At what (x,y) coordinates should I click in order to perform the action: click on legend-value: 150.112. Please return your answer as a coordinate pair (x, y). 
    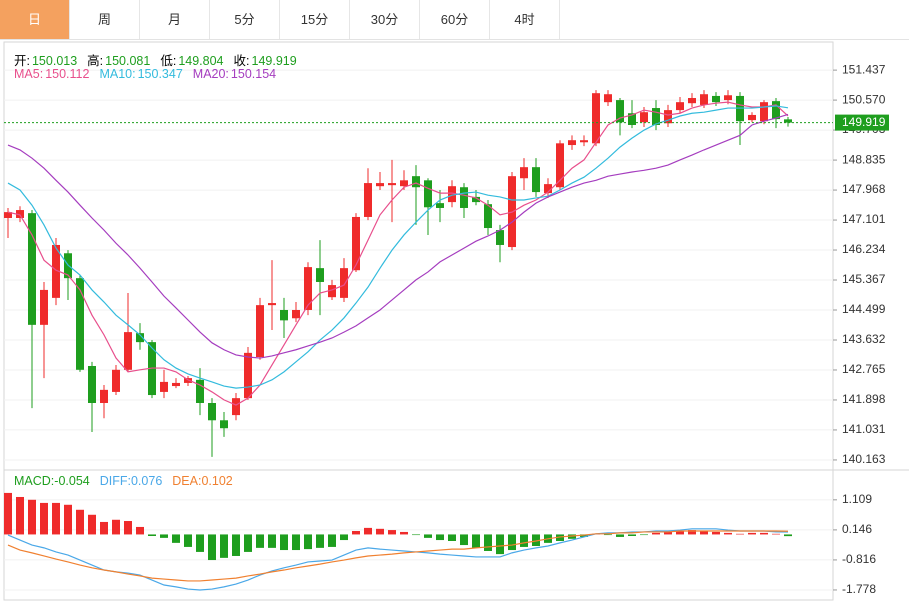
    Looking at the image, I should click on (67, 74).